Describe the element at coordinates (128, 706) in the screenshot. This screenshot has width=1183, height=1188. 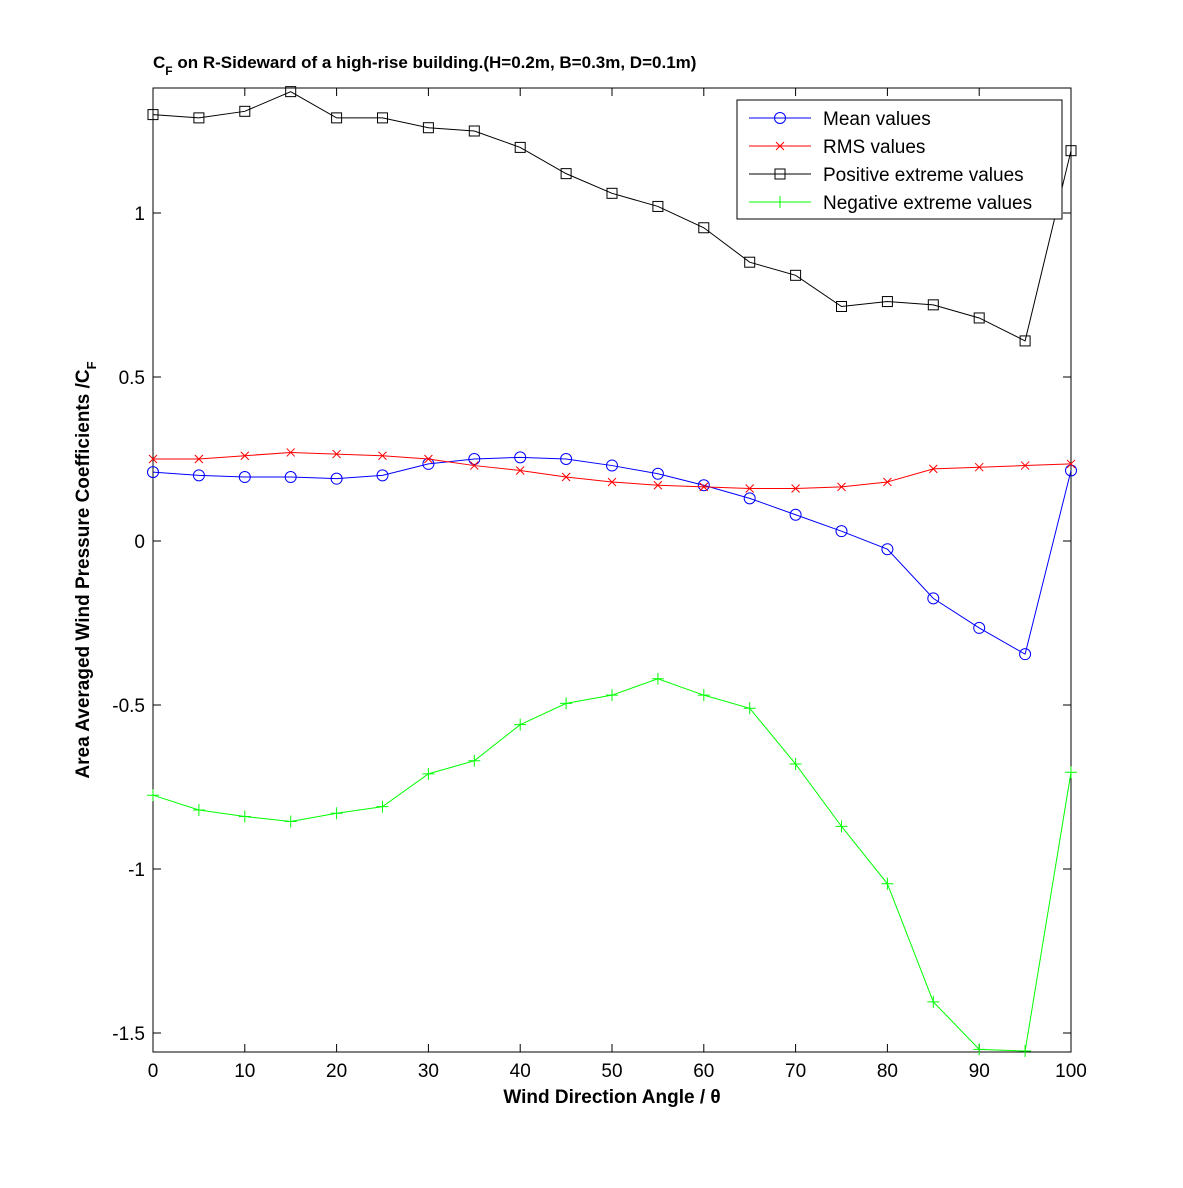
I see `y-tick-label: -0.5` at that location.